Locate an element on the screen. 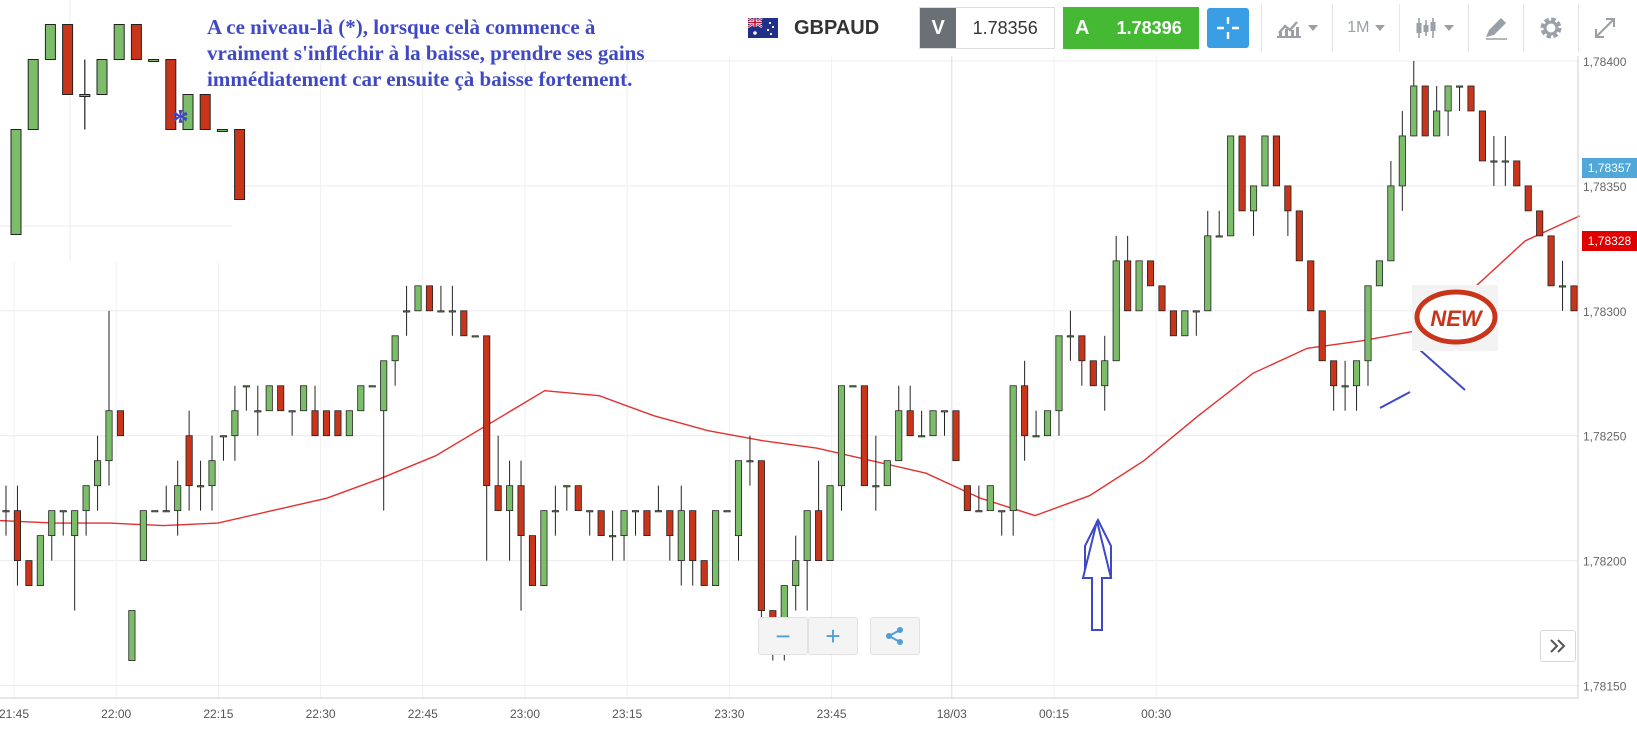 This screenshot has height=731, width=1637. chart-type-dropdown is located at coordinates (1296, 28).